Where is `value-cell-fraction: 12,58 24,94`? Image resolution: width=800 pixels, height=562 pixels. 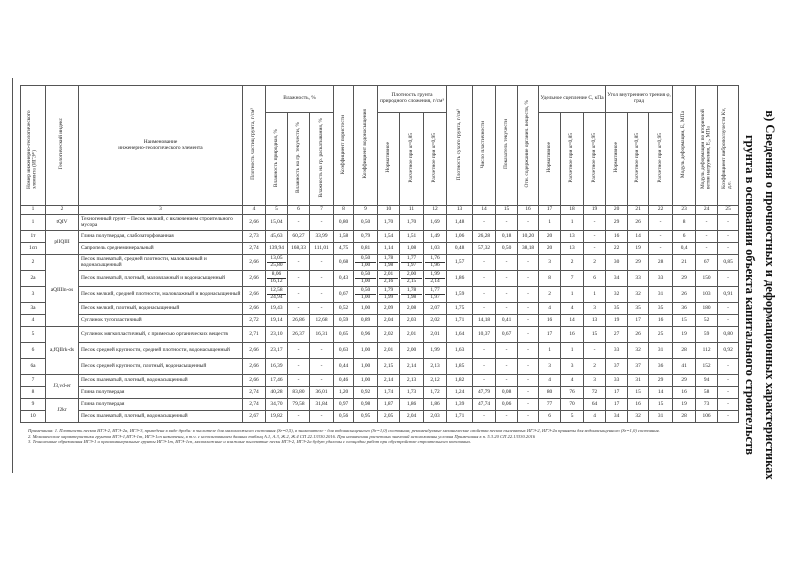
value-cell-fraction: 12,58 24,94 is located at coordinates (276, 294).